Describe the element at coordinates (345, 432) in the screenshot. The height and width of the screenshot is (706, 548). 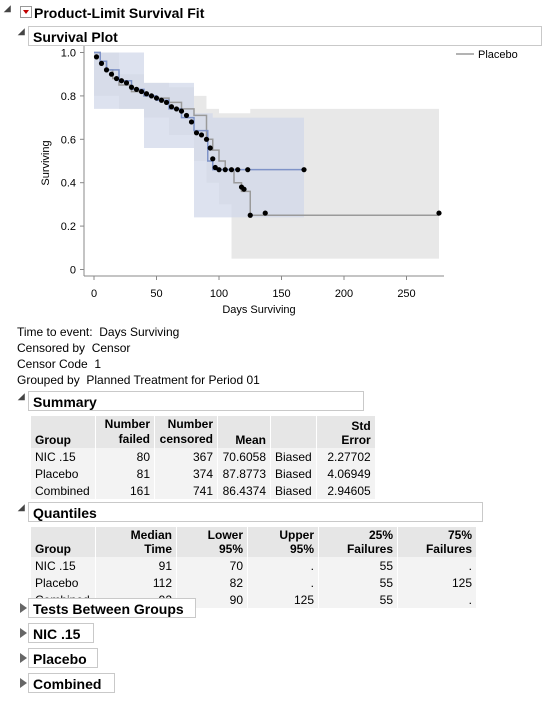
I see `col-header: Std Error` at that location.